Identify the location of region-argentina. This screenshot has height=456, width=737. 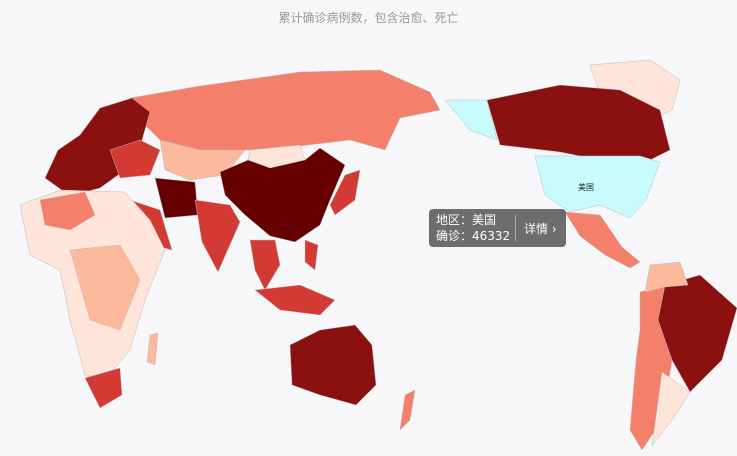
(671, 409).